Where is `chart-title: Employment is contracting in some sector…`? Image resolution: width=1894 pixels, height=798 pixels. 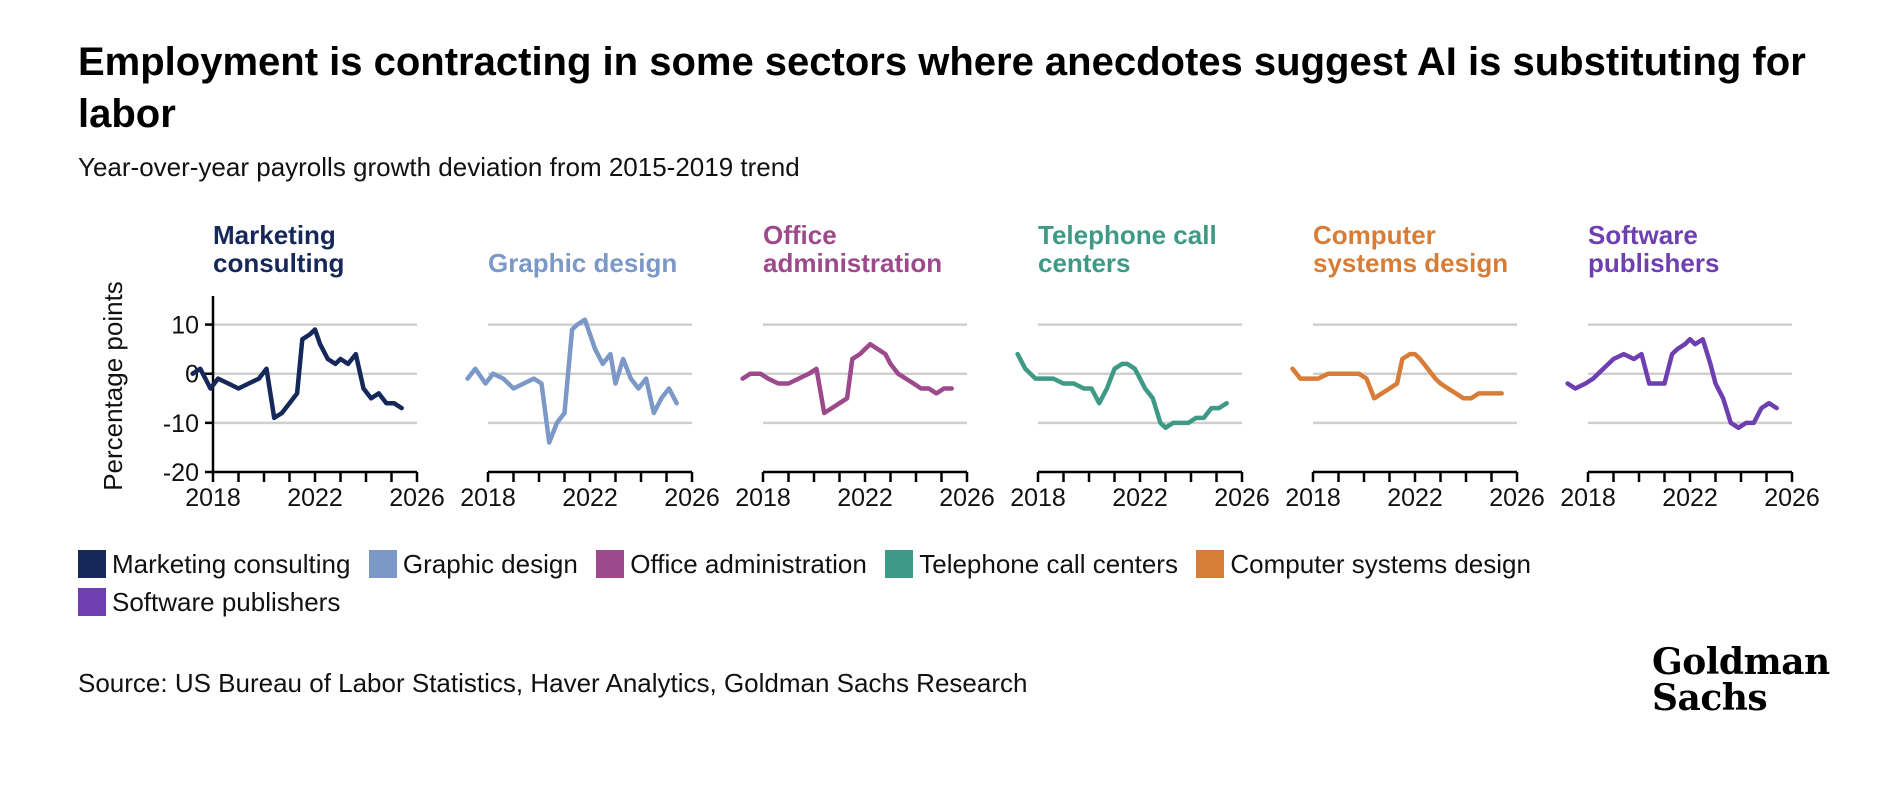
chart-title: Employment is contracting in some sector… is located at coordinates (942, 88).